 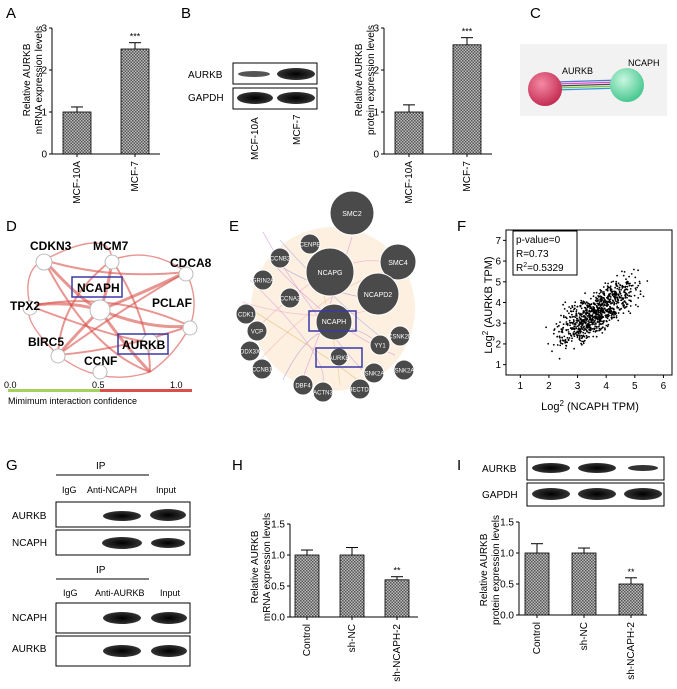 What do you see at coordinates (250, 351) in the screenshot?
I see `node-ddx3x` at bounding box center [250, 351].